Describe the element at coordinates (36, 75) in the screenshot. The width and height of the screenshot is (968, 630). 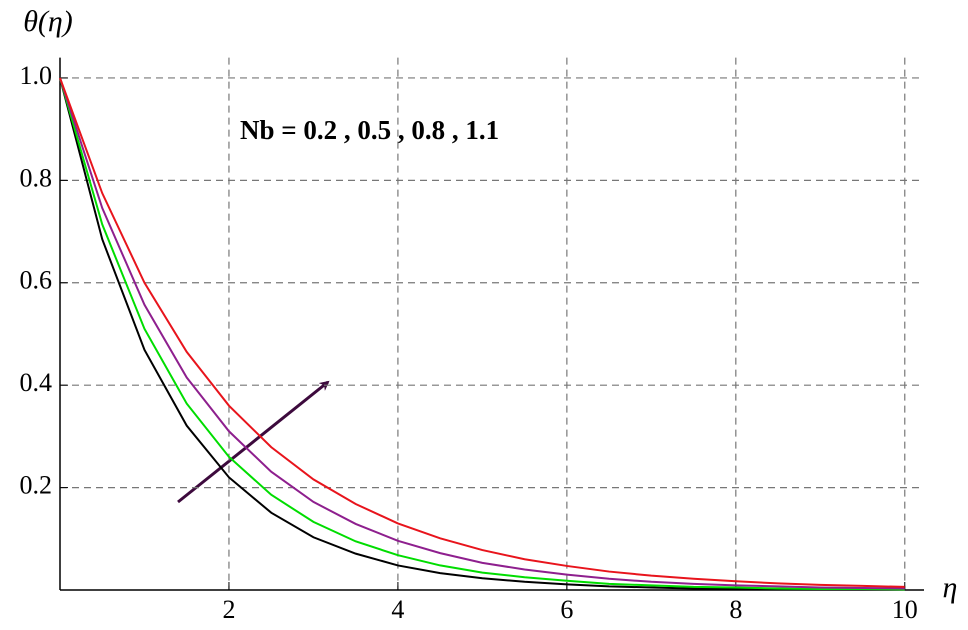
I see `y-tick-label: 1.0` at that location.